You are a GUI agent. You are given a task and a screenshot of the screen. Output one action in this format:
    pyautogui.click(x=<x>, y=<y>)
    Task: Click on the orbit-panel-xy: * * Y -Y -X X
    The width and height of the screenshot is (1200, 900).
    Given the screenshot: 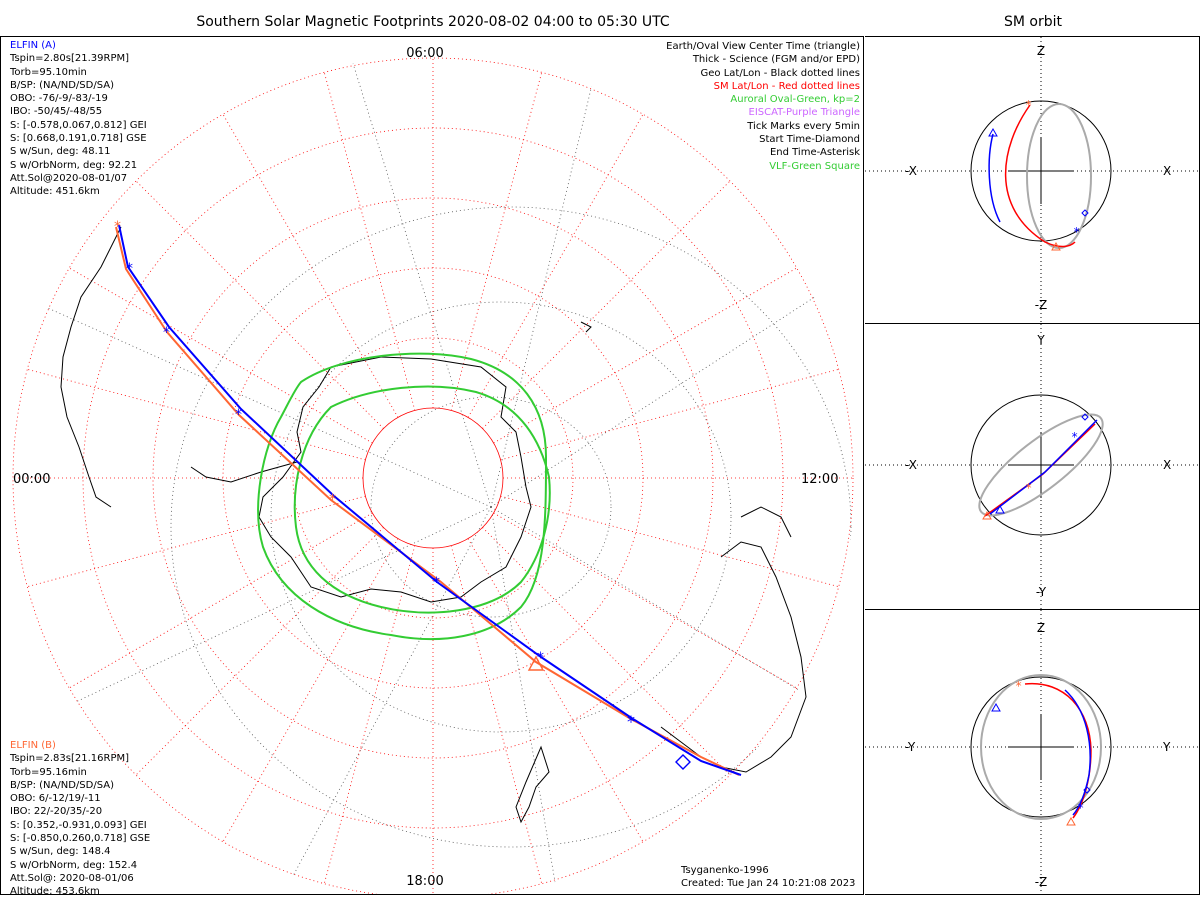 What is the action you would take?
    pyautogui.click(x=1032, y=467)
    